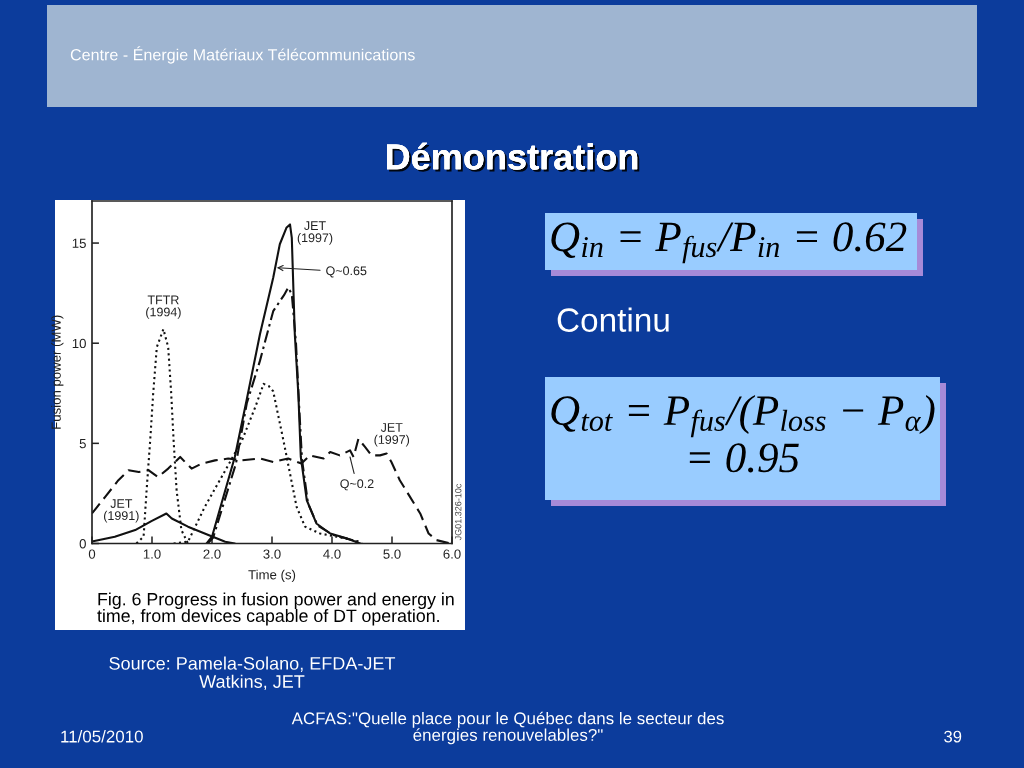 The width and height of the screenshot is (1024, 768). I want to click on chart-title: Démonstration, so click(513, 157).